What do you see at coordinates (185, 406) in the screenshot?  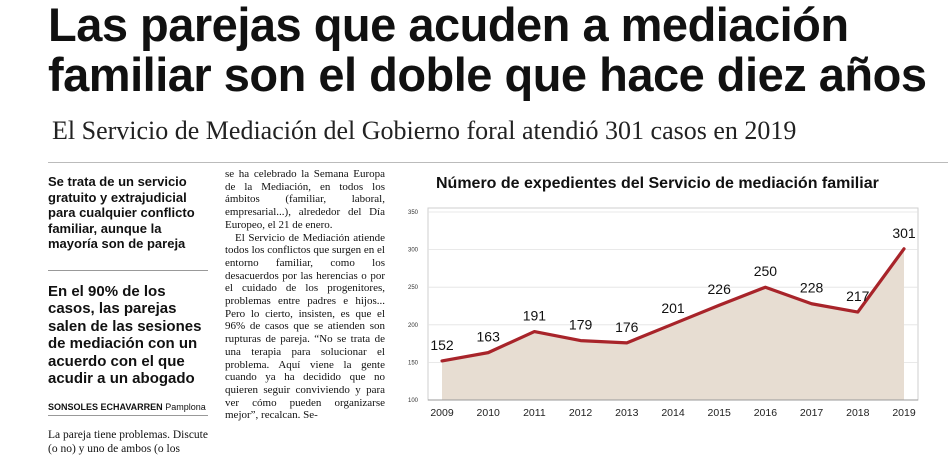 I see `byline-place: Pamplona` at bounding box center [185, 406].